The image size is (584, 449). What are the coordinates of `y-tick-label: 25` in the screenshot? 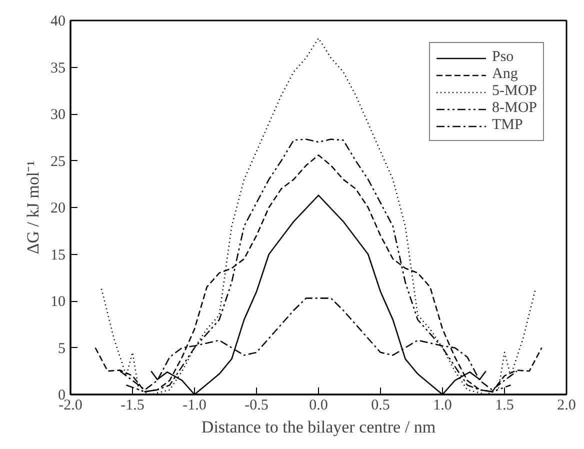 It's located at (58, 162).